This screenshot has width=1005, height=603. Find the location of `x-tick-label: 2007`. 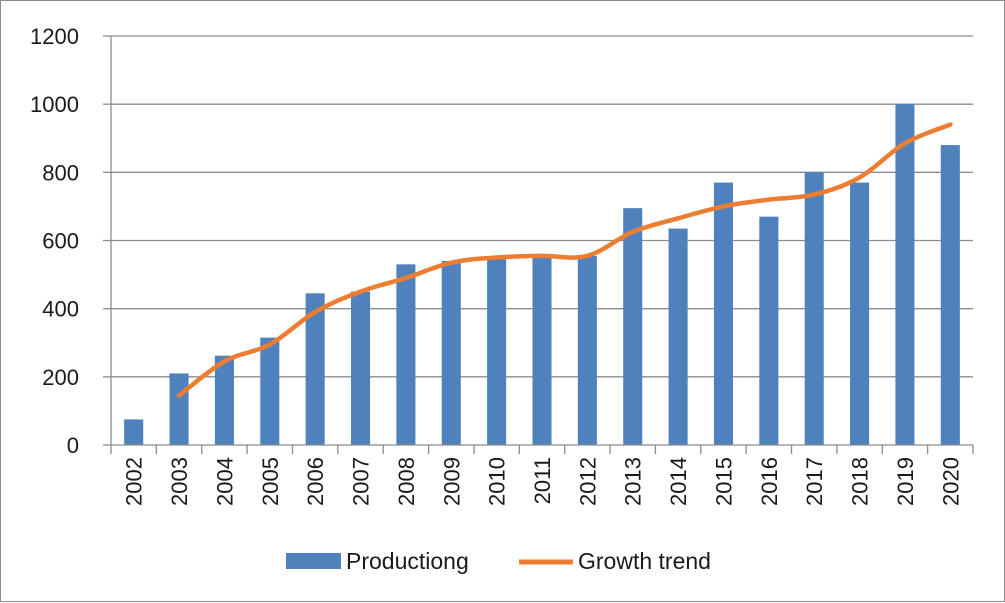

x-tick-label: 2007 is located at coordinates (361, 481).